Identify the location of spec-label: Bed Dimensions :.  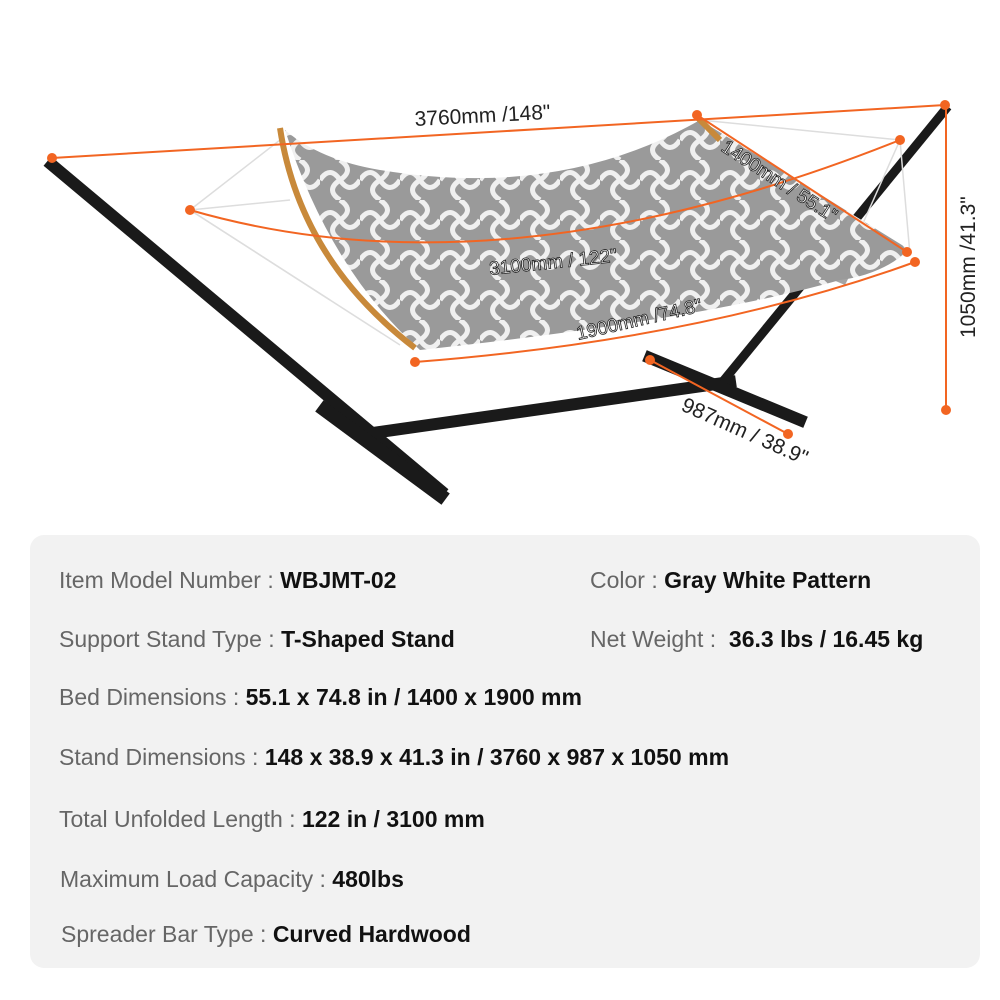
(152, 697).